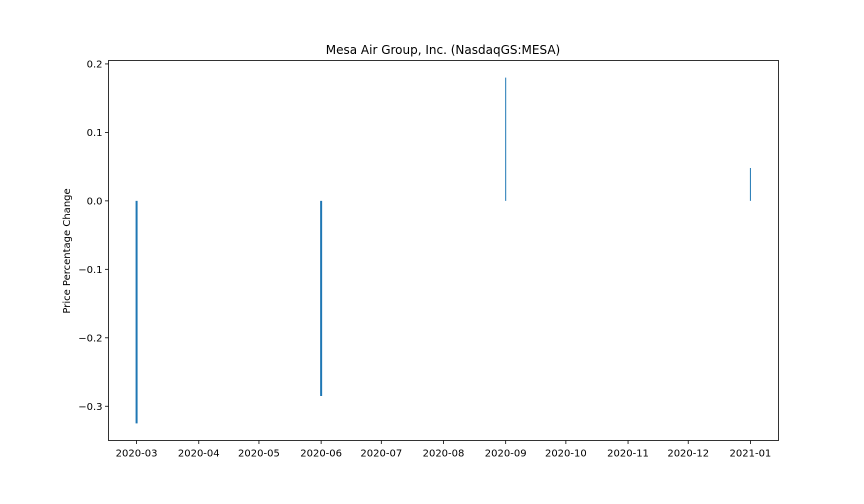 The height and width of the screenshot is (504, 864). I want to click on chart-title: Mesa Air Group, Inc. (NasdaqGS:MESA), so click(443, 50).